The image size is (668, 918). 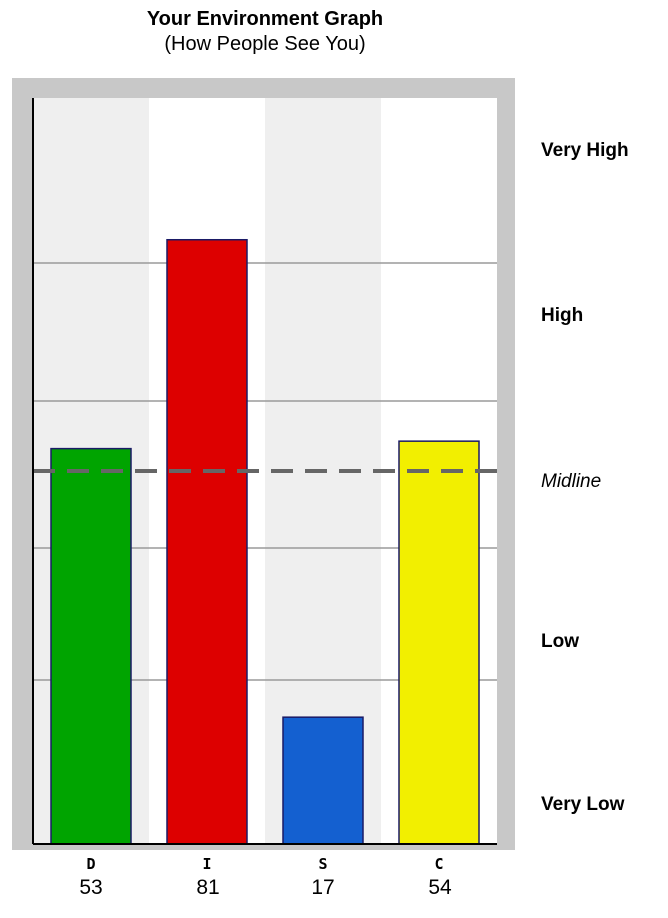 What do you see at coordinates (585, 150) in the screenshot?
I see `level-label-very-high: Very High` at bounding box center [585, 150].